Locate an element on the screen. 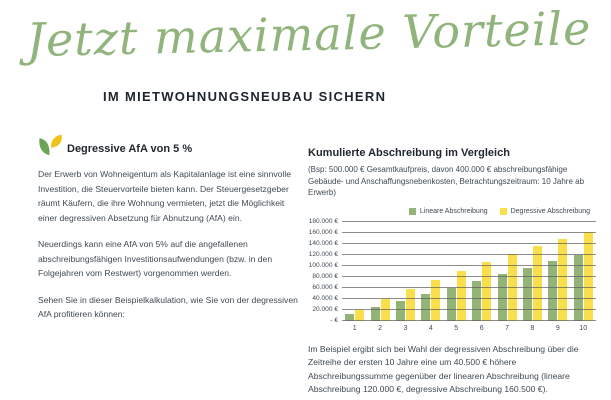 The width and height of the screenshot is (611, 400). y-tick-label: 20.000 € is located at coordinates (325, 309).